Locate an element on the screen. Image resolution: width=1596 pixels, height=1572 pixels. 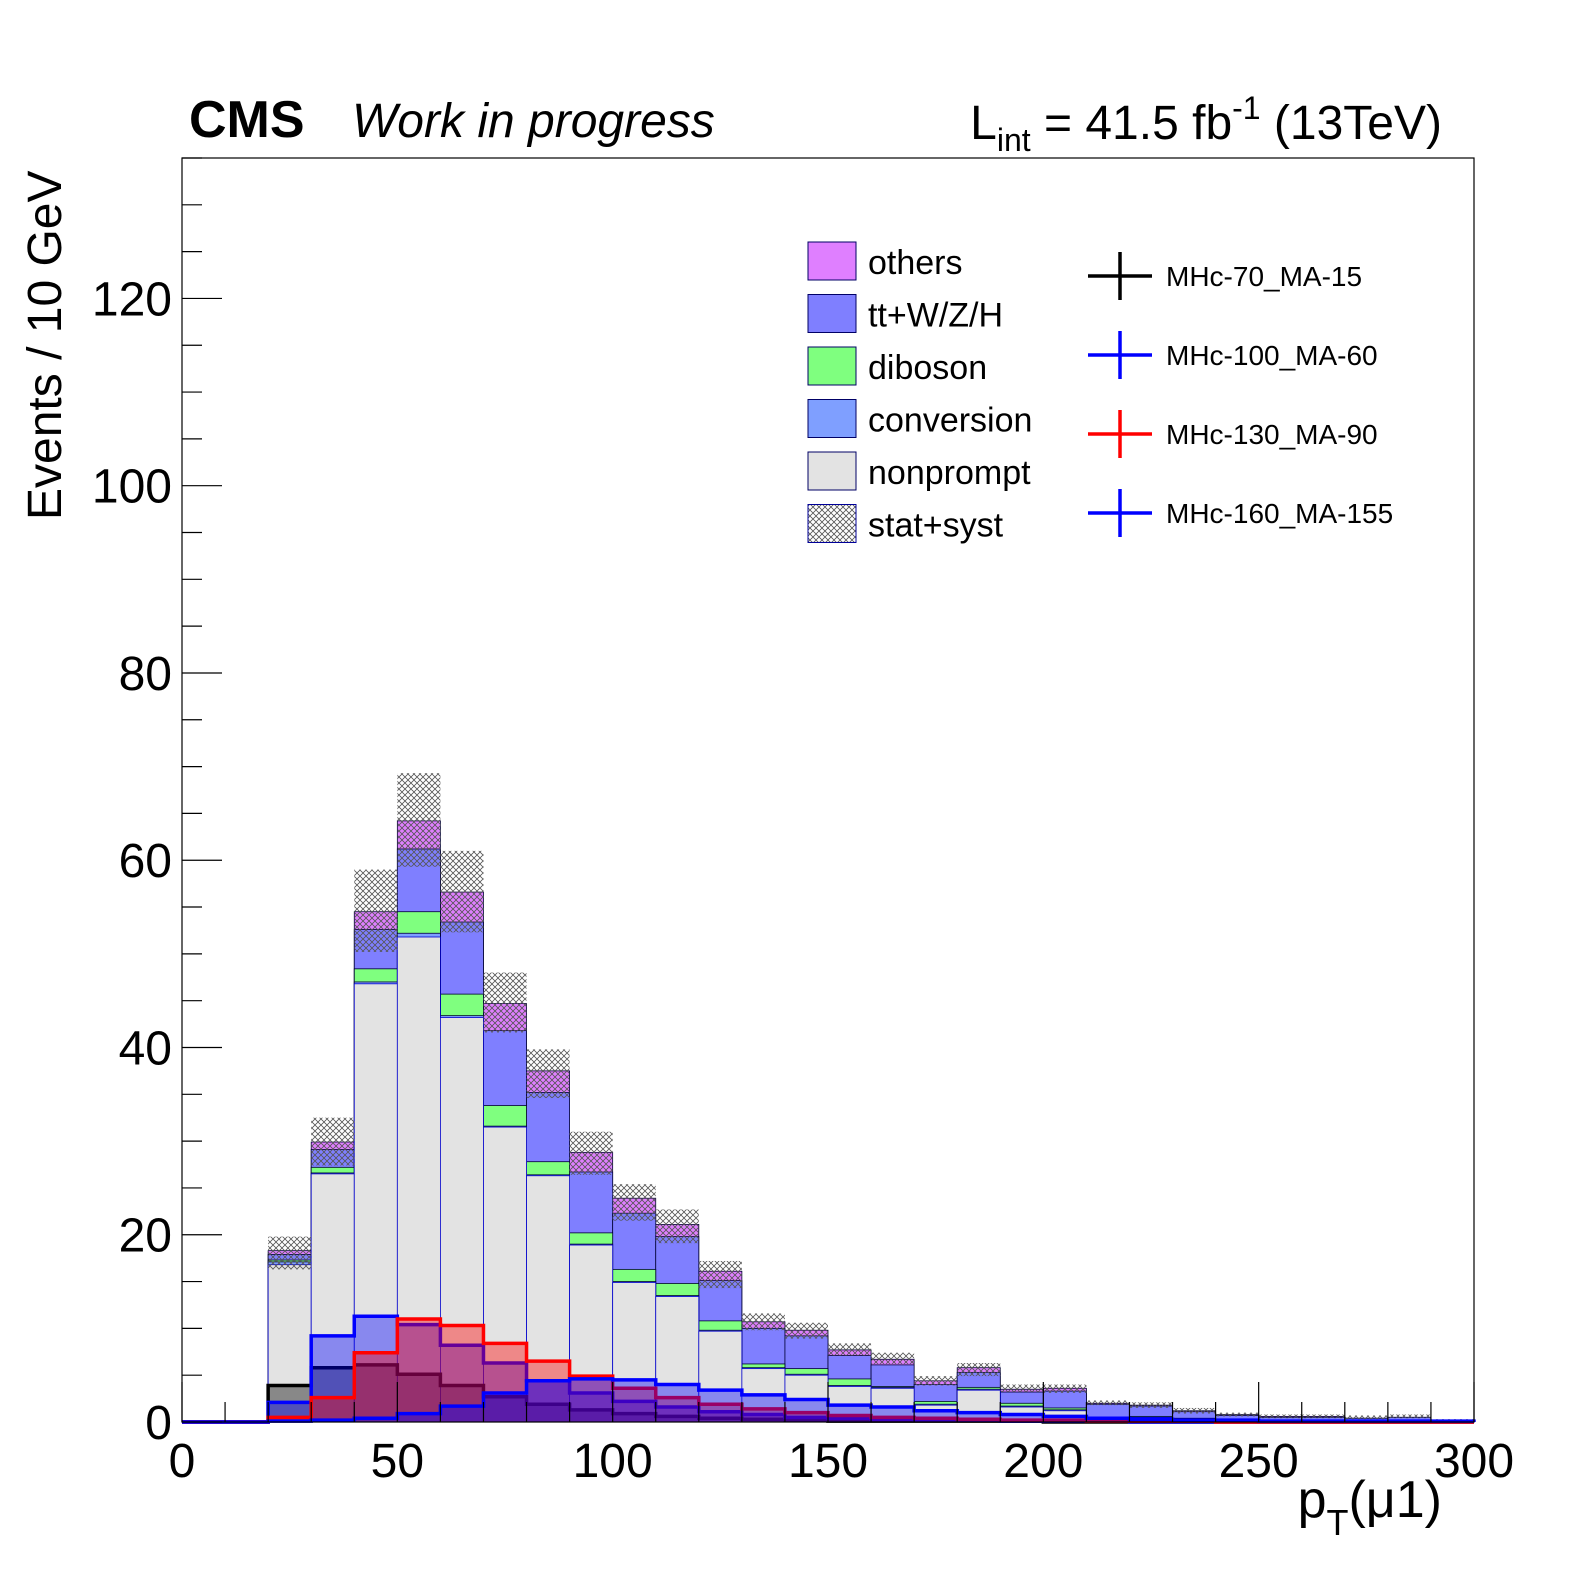
legend-label: tt+W/Z/H is located at coordinates (935, 316).